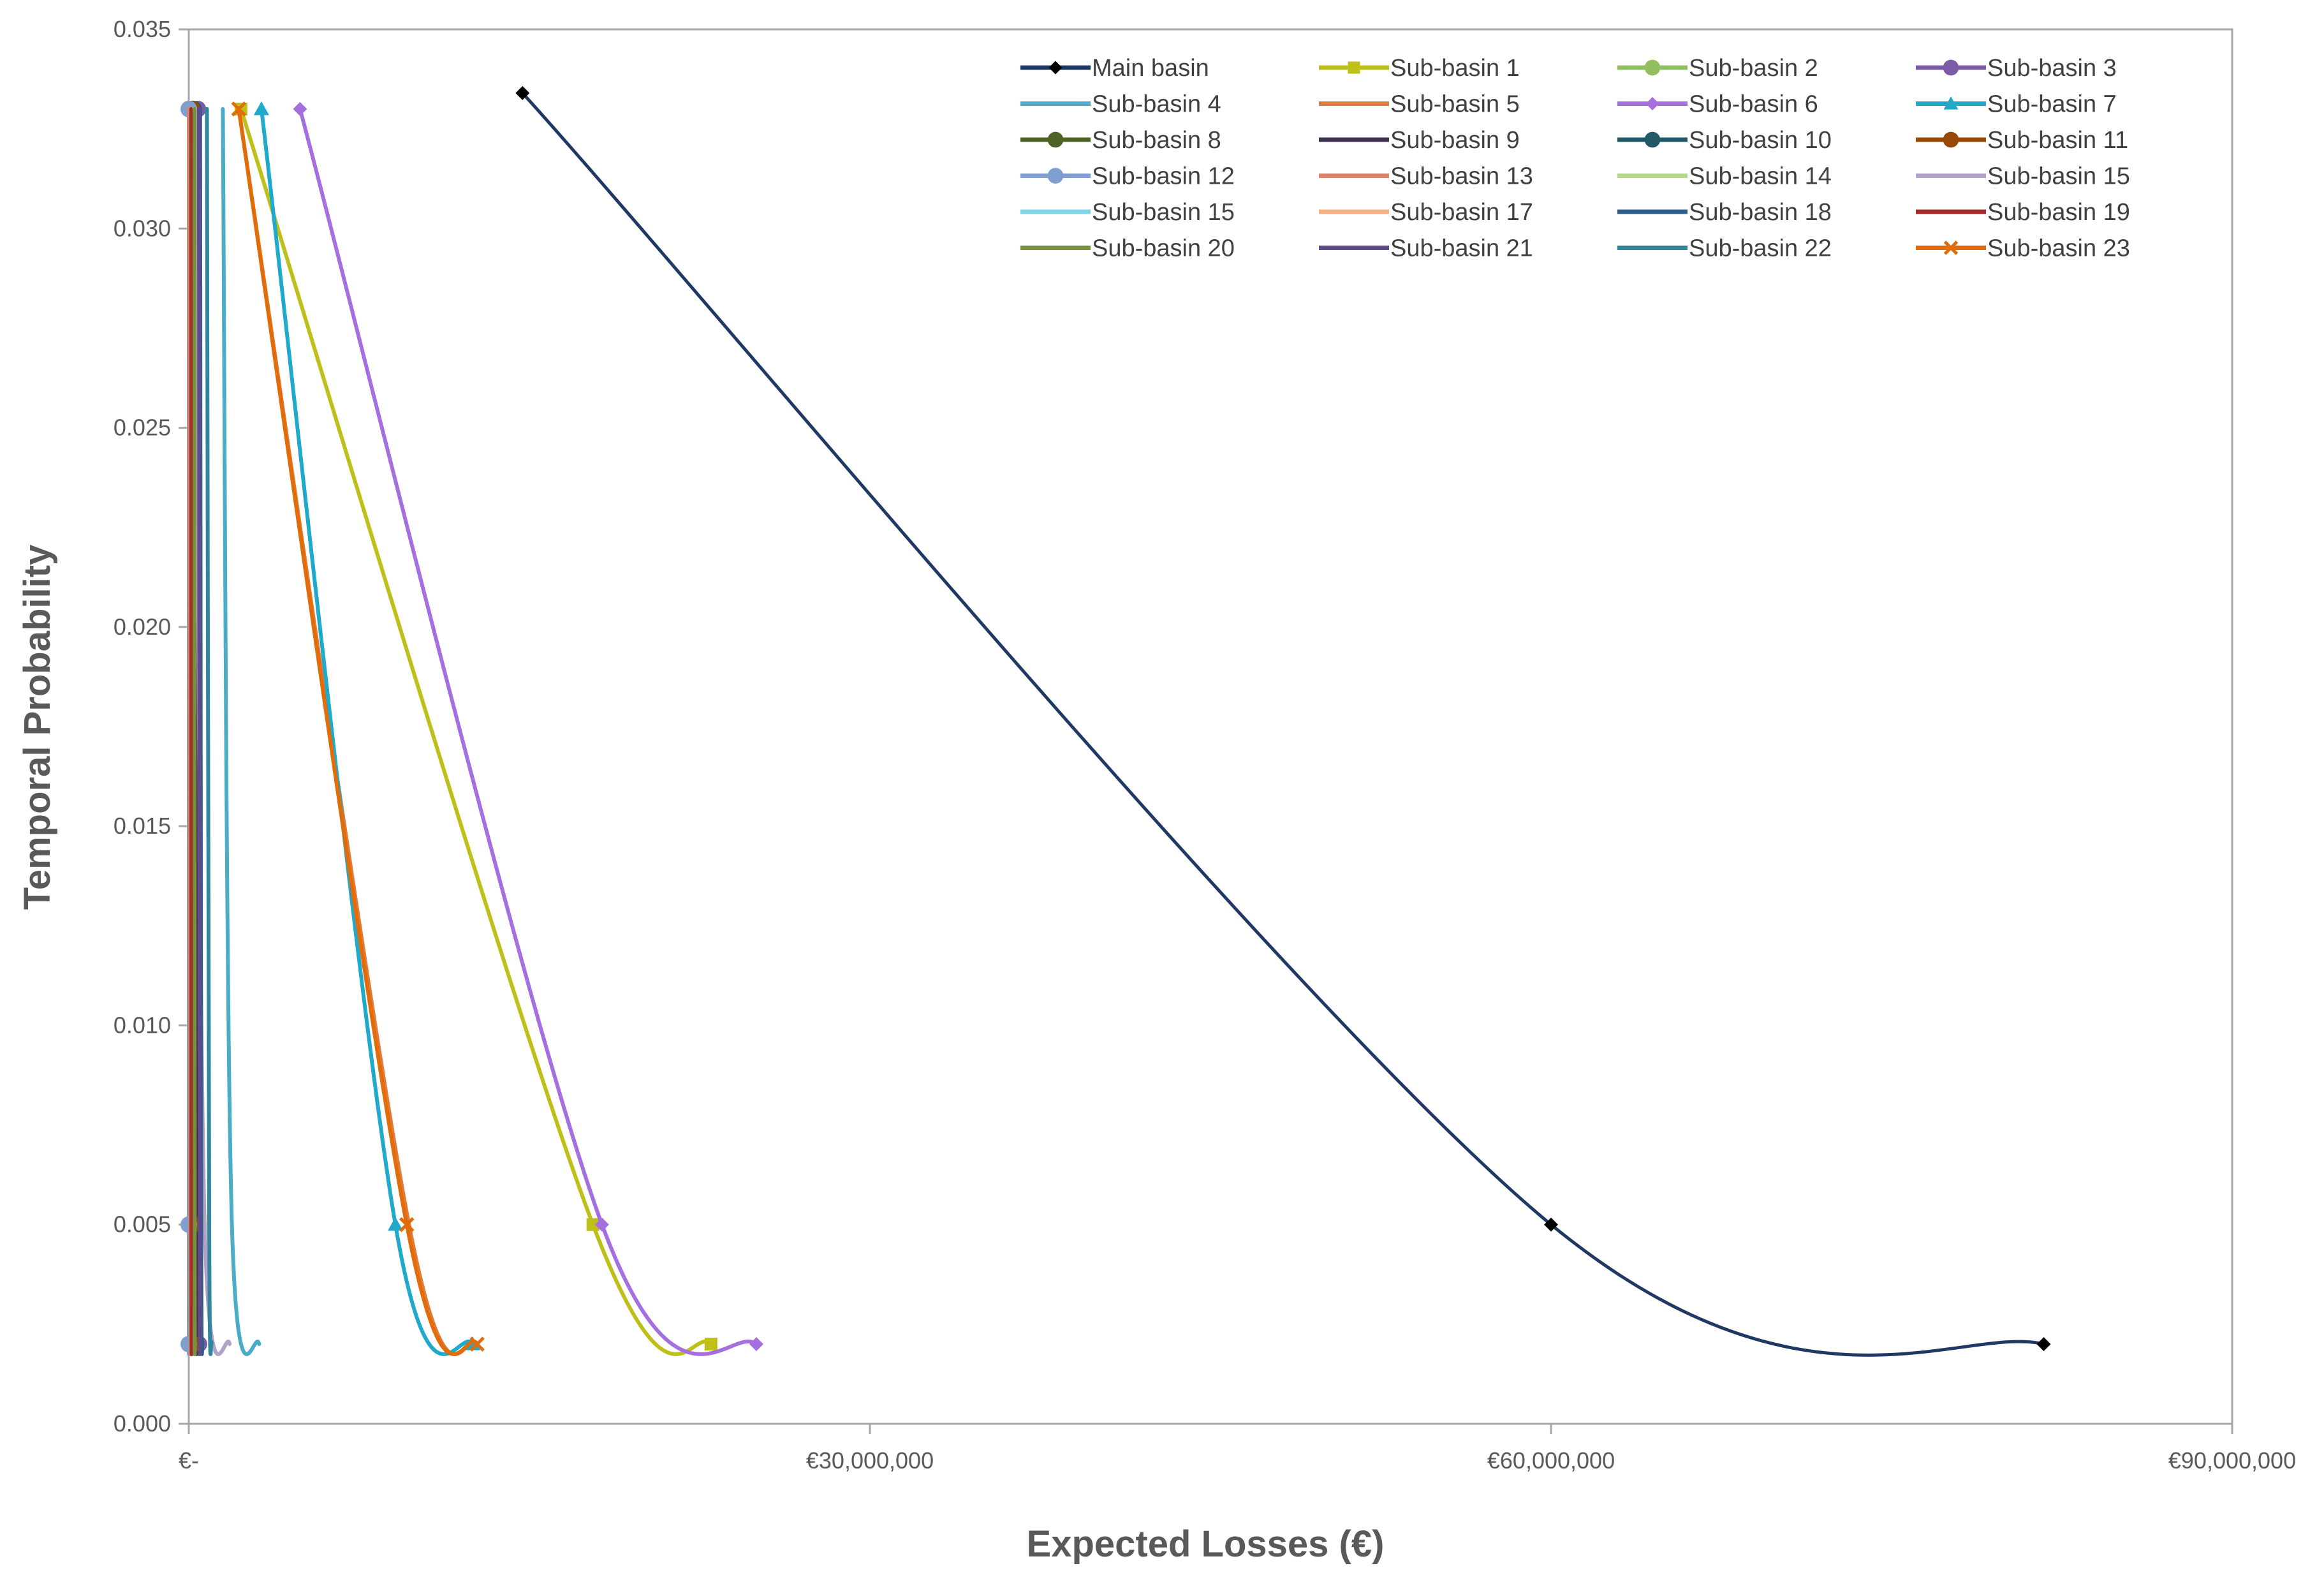 The height and width of the screenshot is (1582, 2324). I want to click on legend-label: Sub-basin 20, so click(1163, 248).